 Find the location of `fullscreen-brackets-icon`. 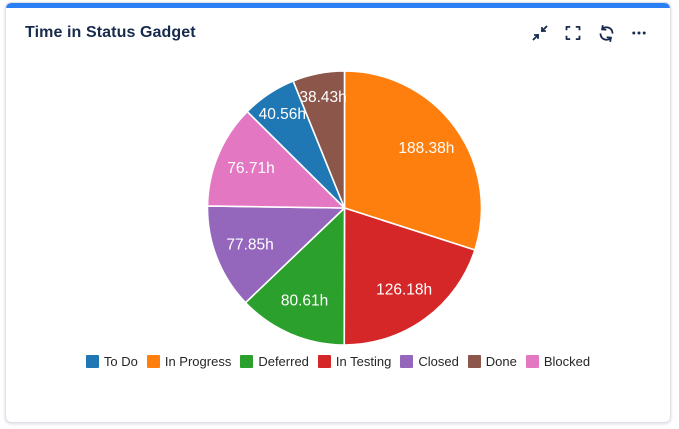

fullscreen-brackets-icon is located at coordinates (573, 33).